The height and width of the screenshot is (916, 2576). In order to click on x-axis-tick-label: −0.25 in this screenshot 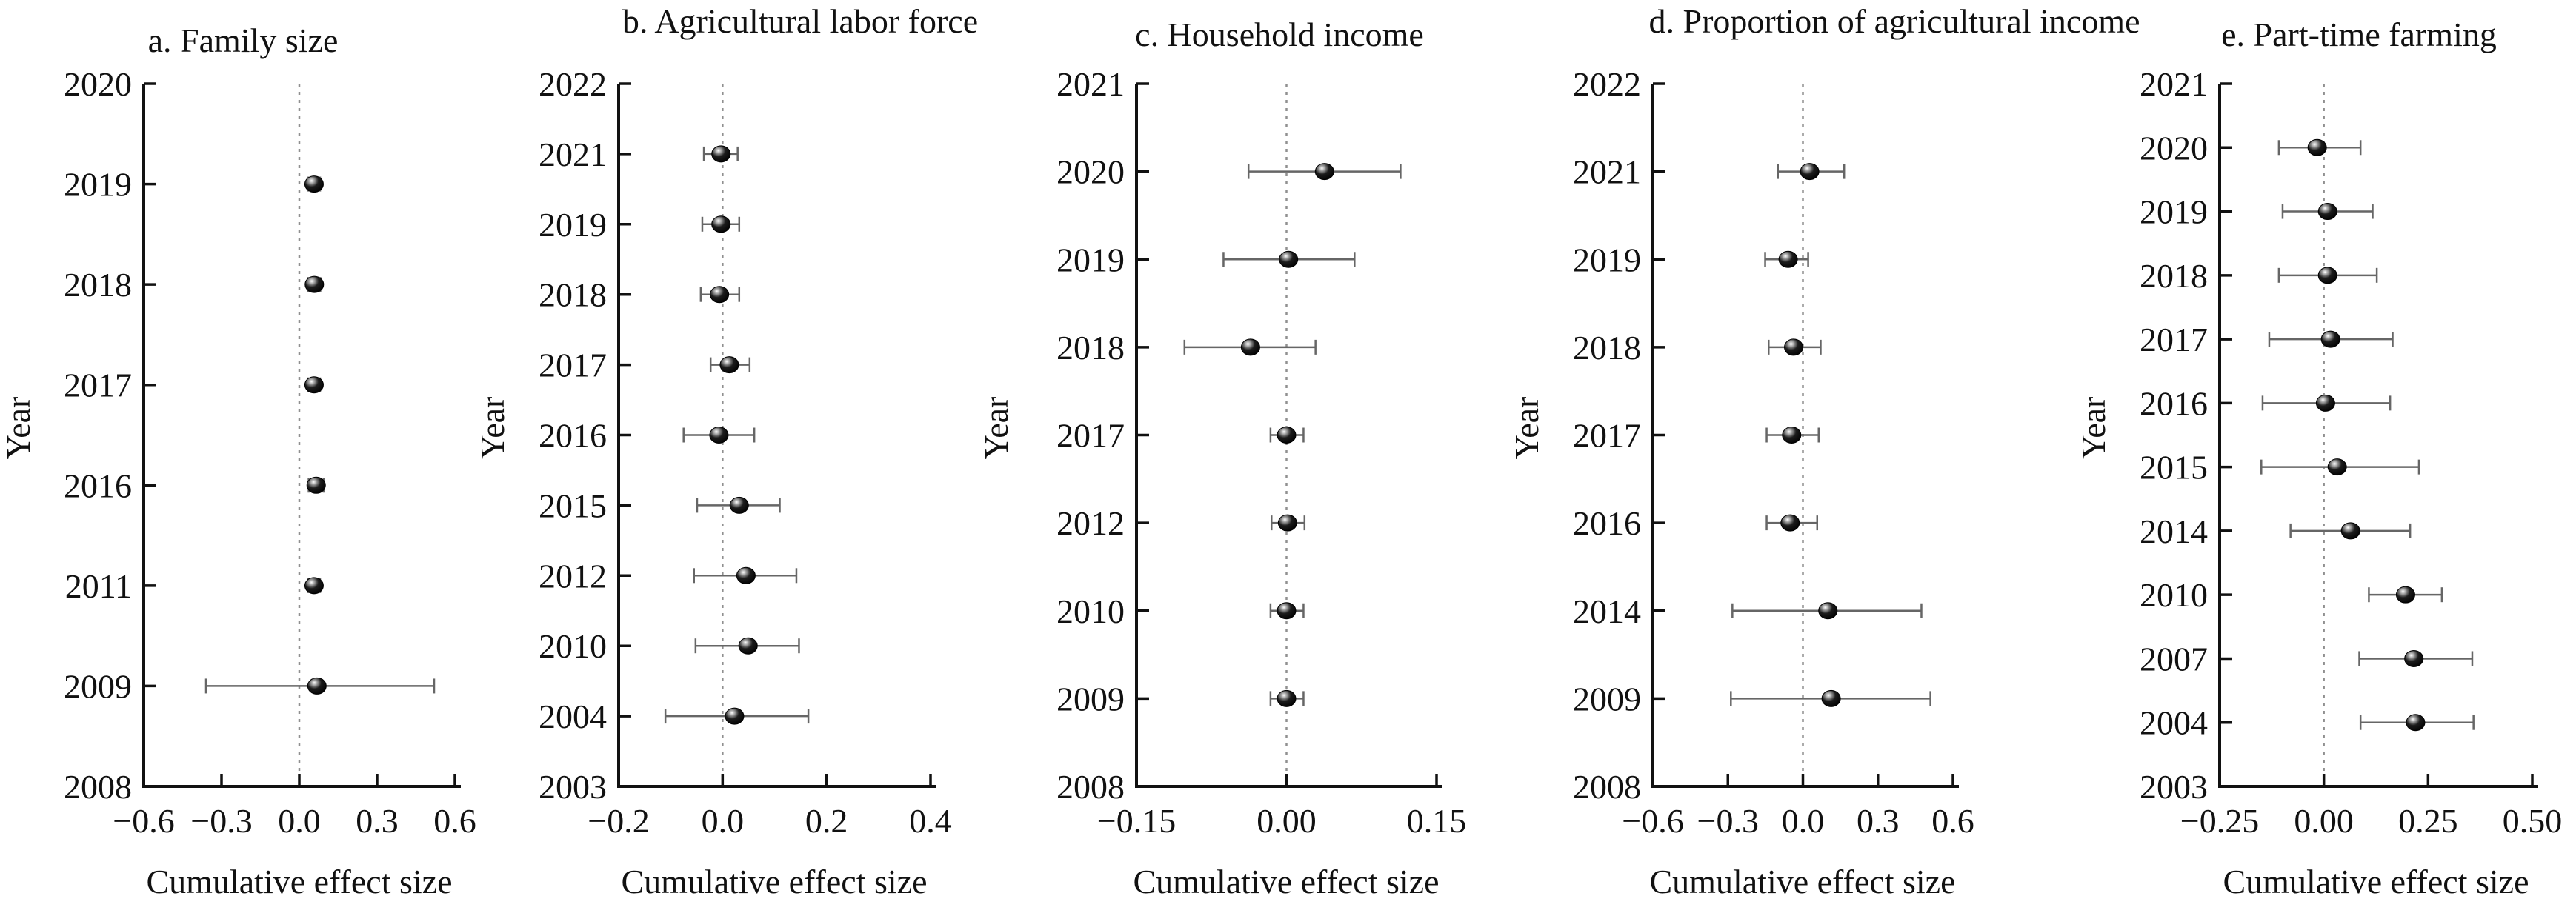, I will do `click(2219, 821)`.